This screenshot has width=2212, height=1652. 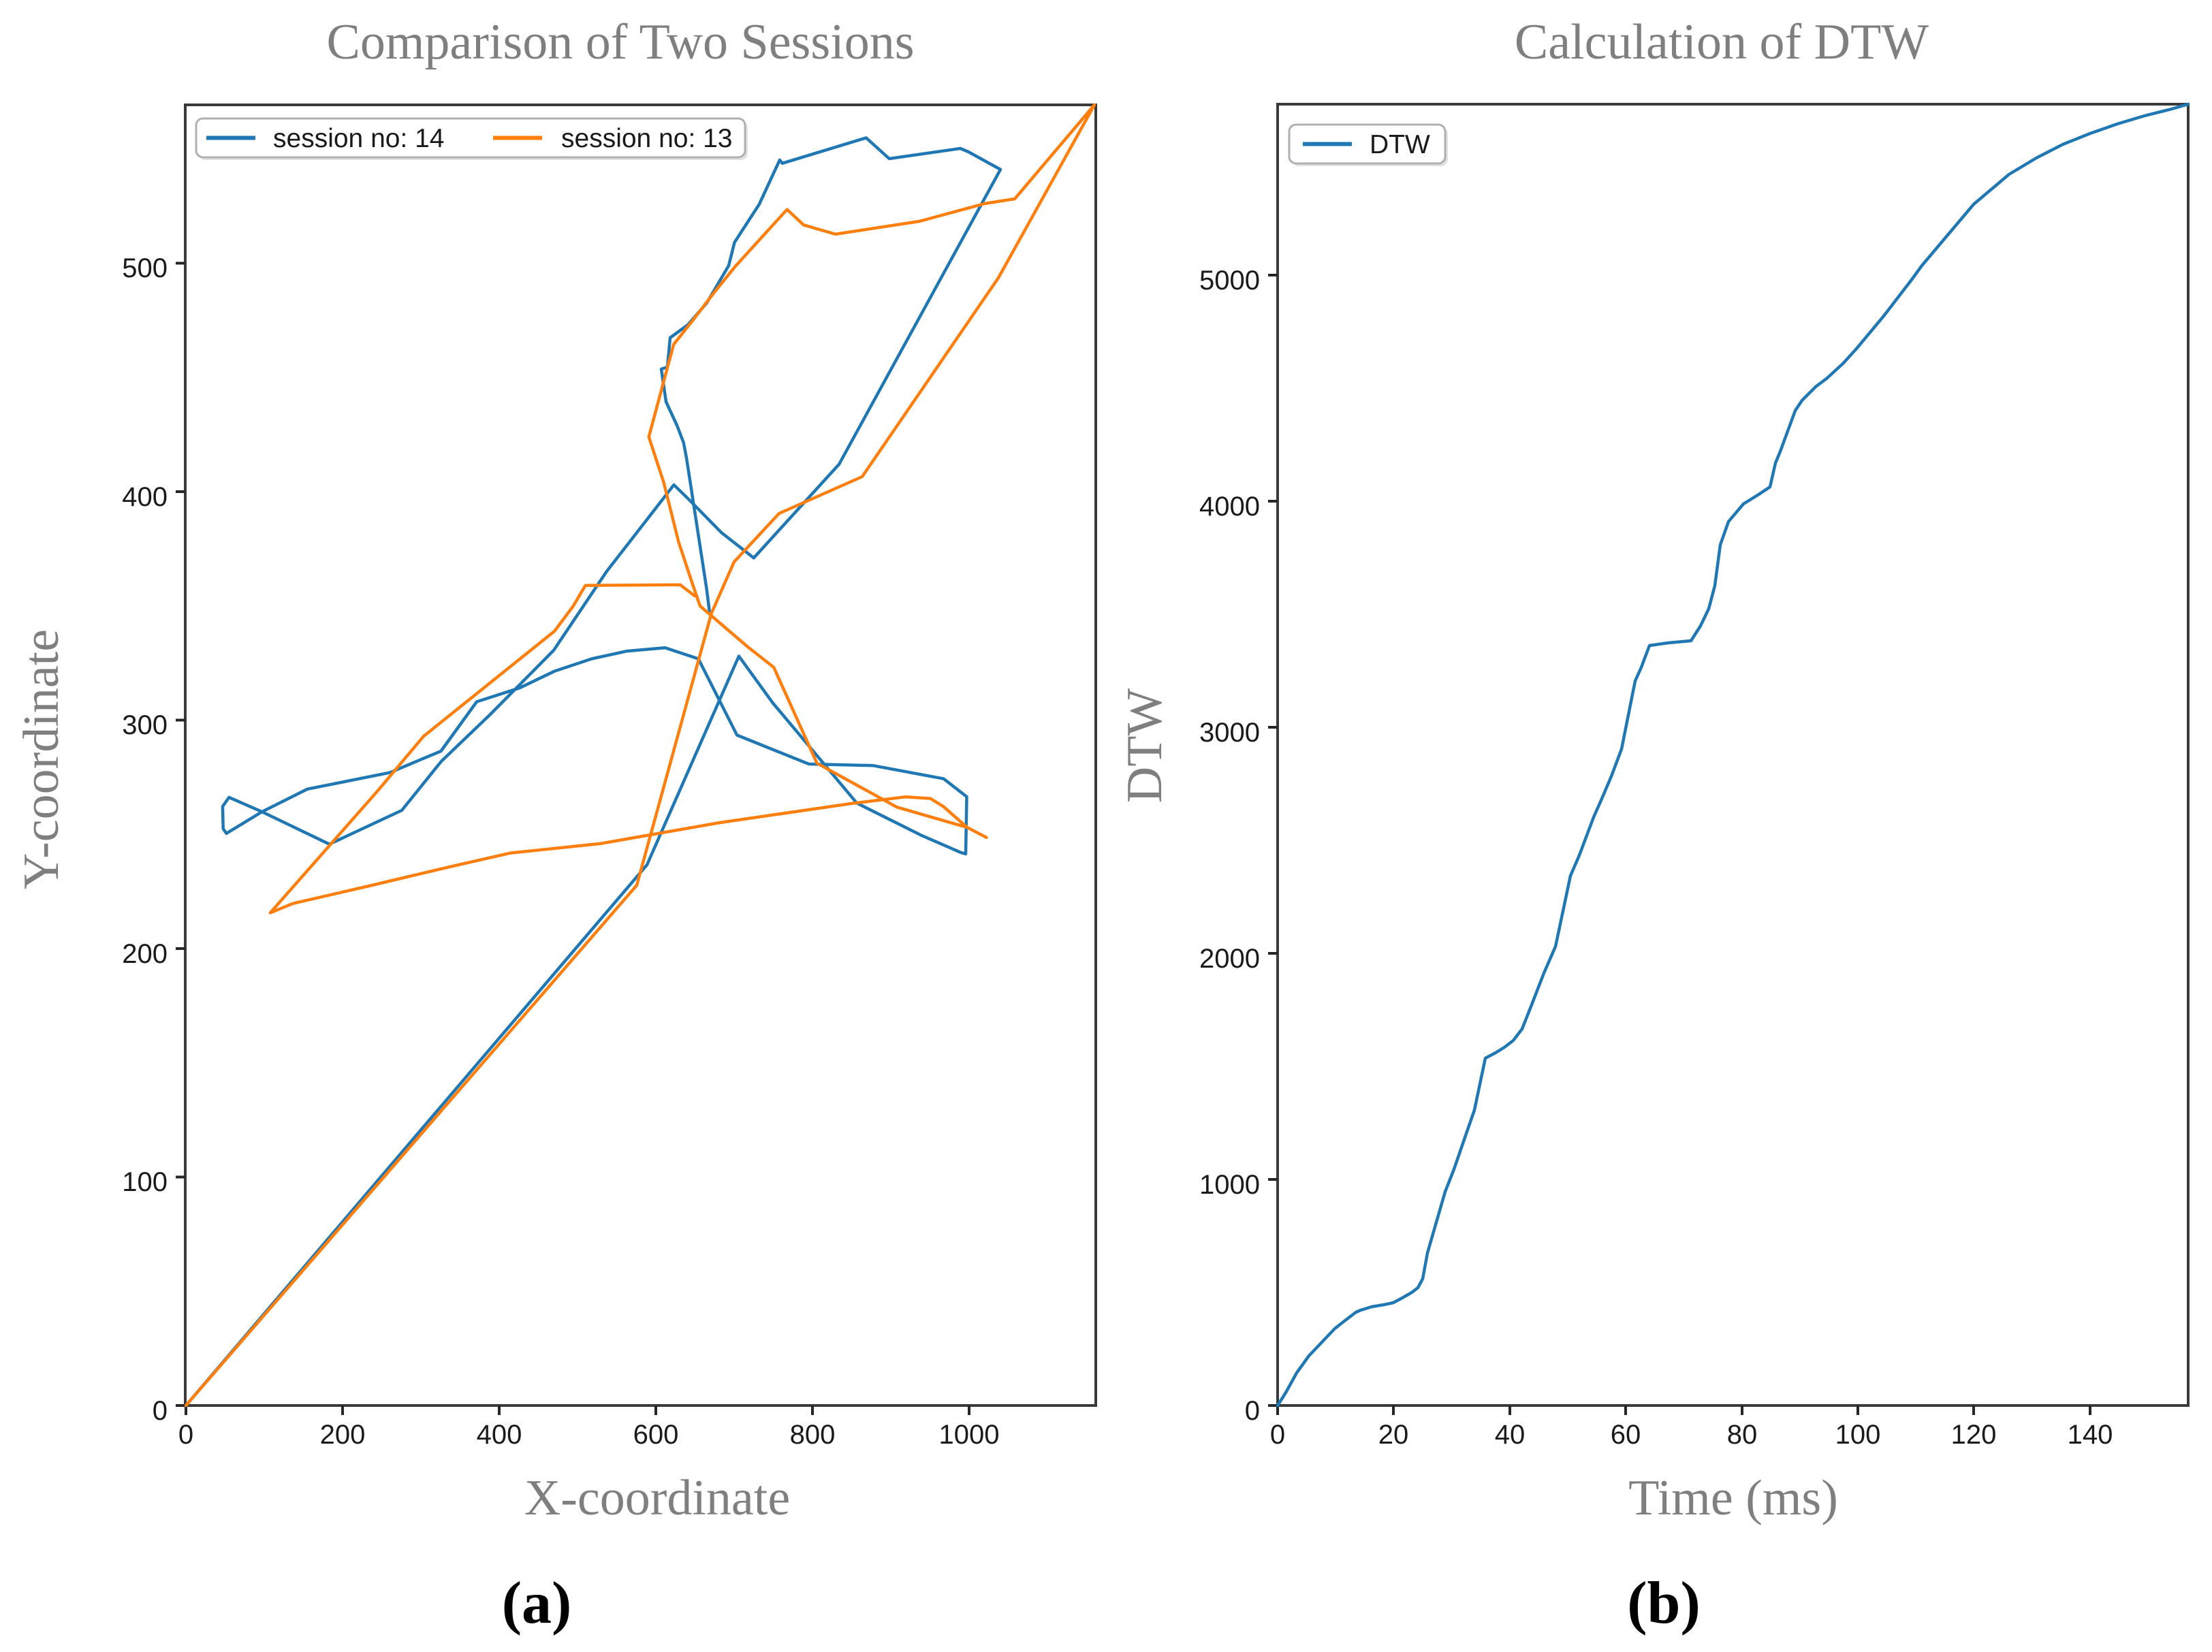 I want to click on svg-text: 500, so click(x=145, y=268).